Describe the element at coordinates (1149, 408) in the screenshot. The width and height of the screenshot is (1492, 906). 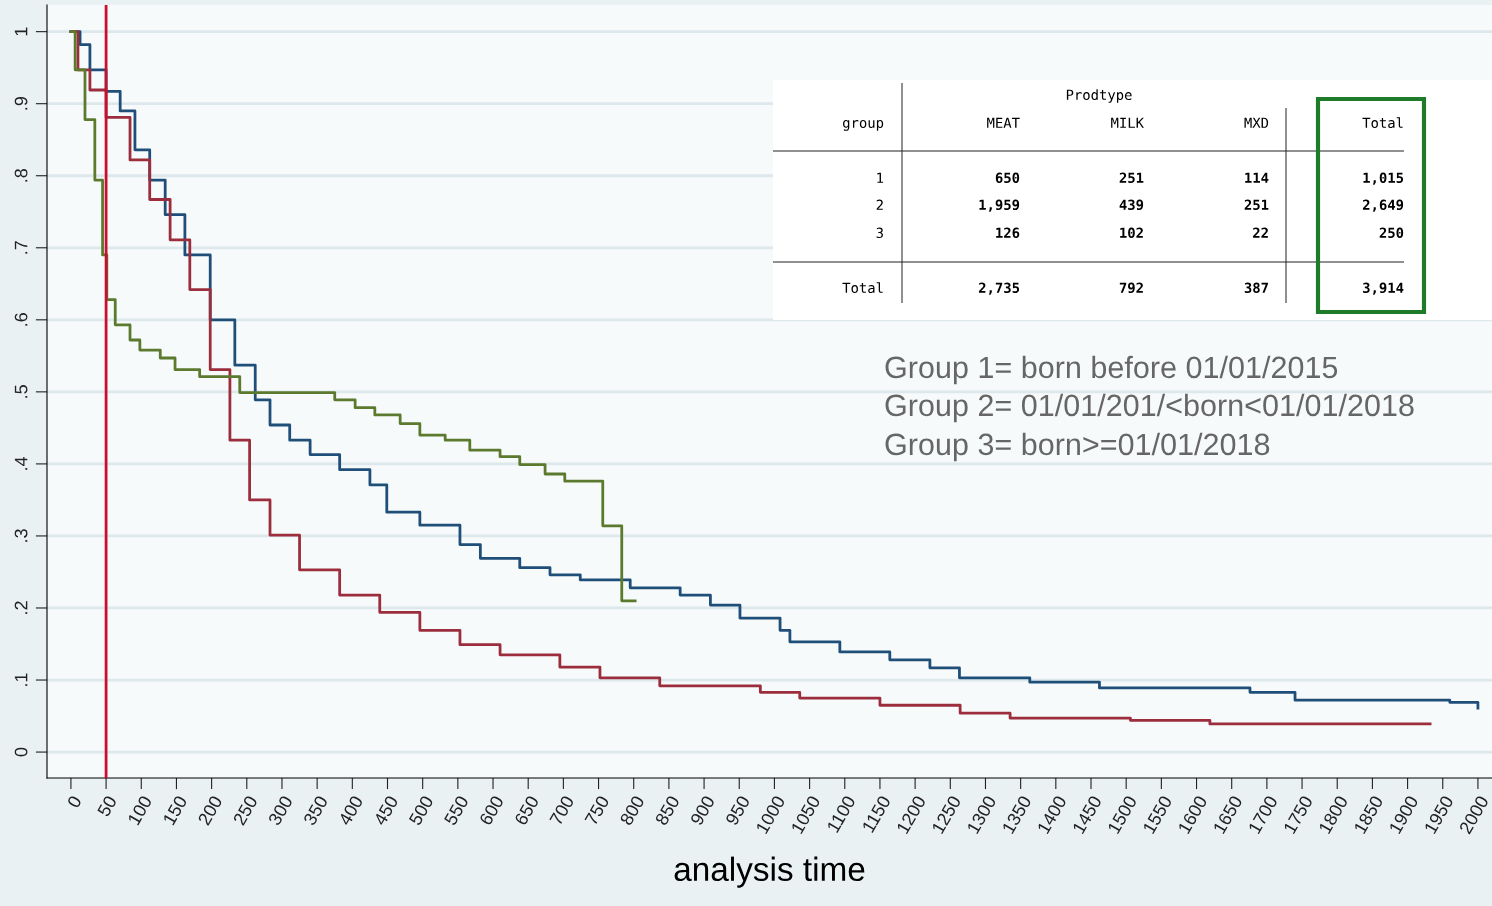
I see `annotation: Group 2= 01/01/201/<born<01/01/2018` at that location.